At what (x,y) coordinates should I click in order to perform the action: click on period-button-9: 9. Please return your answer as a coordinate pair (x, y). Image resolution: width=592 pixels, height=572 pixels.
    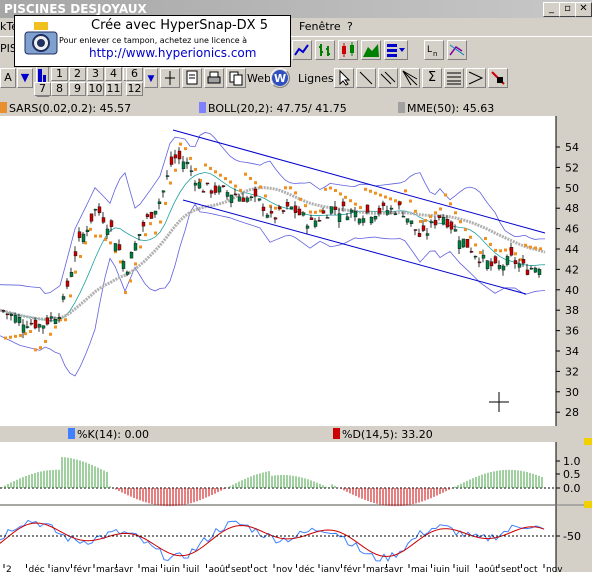
    Looking at the image, I should click on (77, 89).